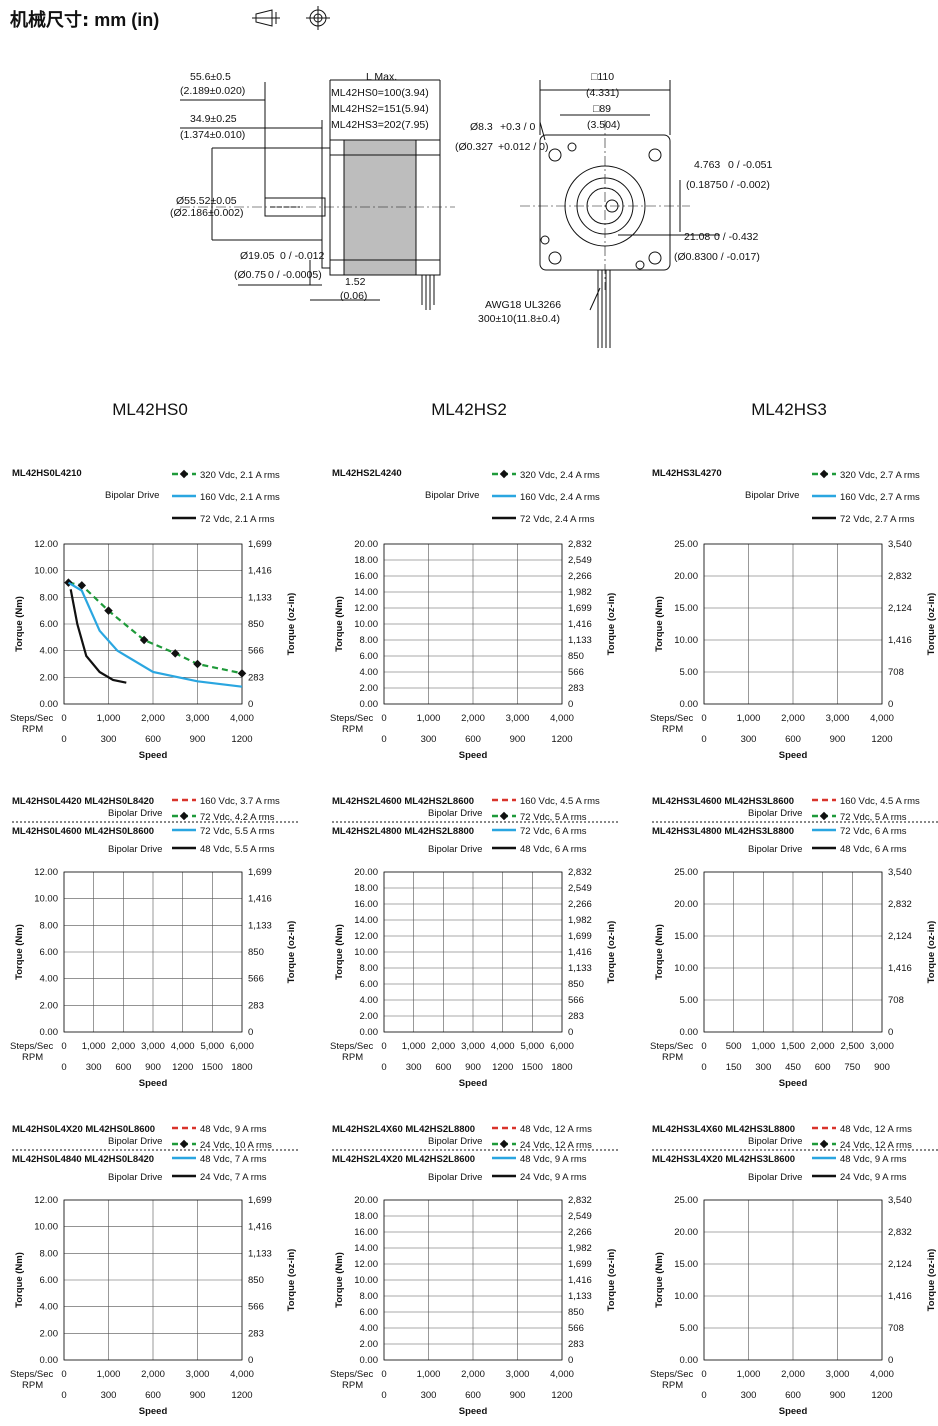  What do you see at coordinates (686, 872) in the screenshot?
I see `y-tick-label: 25.00` at bounding box center [686, 872].